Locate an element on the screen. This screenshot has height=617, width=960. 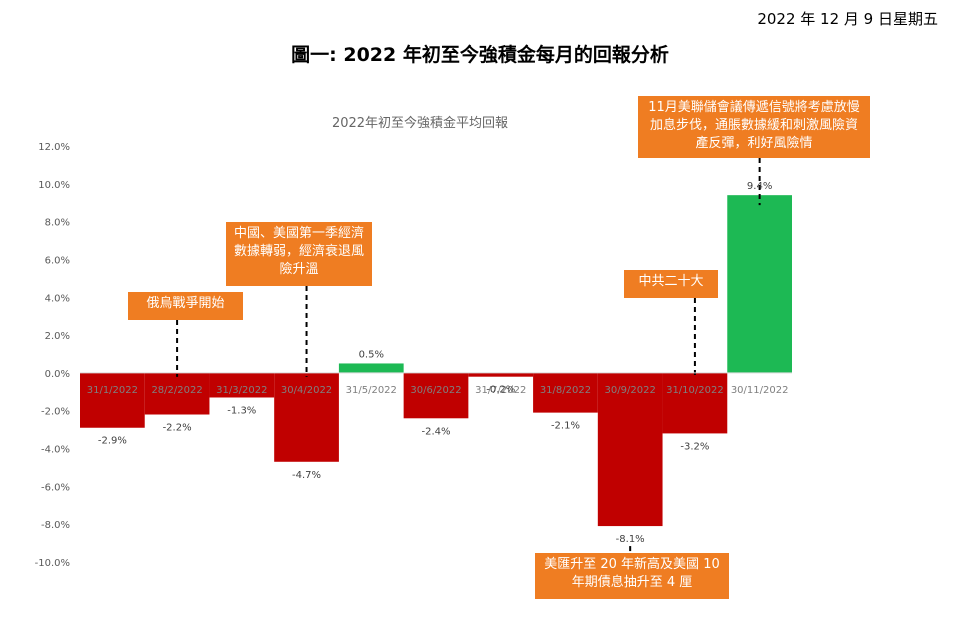
y-tick-label: 4.0% is located at coordinates (57, 298).